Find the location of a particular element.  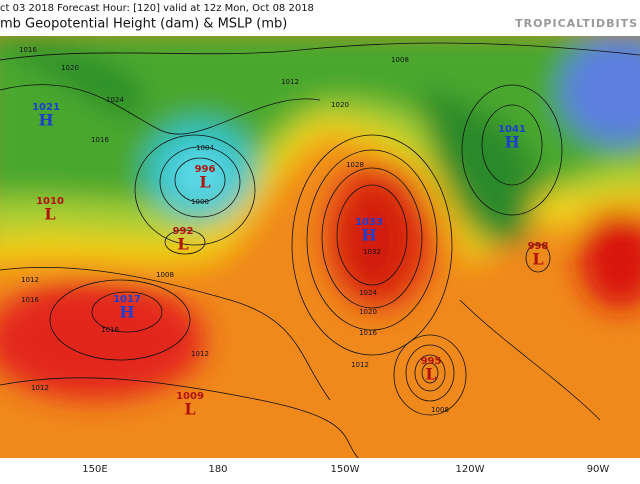

center-pressure: 995 is located at coordinates (431, 361).